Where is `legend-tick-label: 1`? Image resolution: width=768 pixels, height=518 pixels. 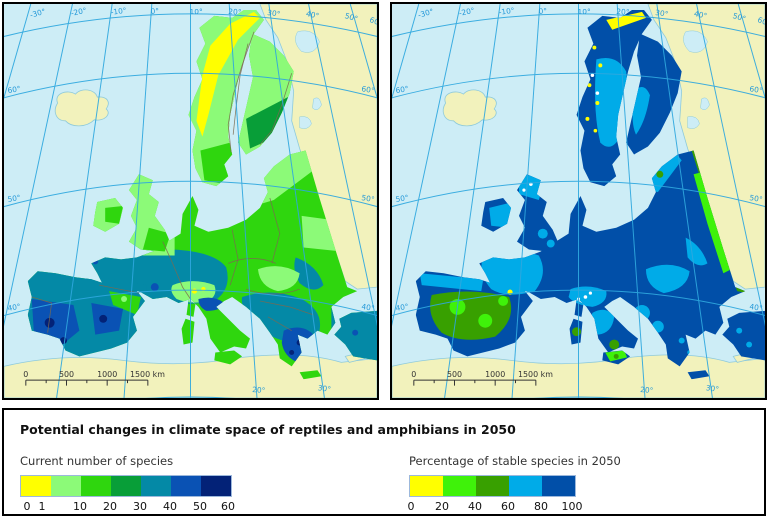
legend-tick-label: 1 is located at coordinates (42, 506).